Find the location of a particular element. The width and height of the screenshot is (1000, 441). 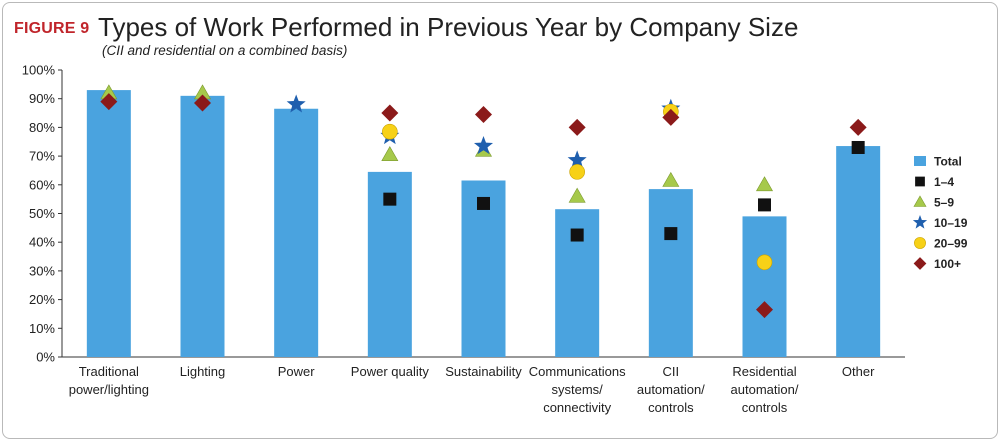

x-category-label: Residential is located at coordinates (764, 371).